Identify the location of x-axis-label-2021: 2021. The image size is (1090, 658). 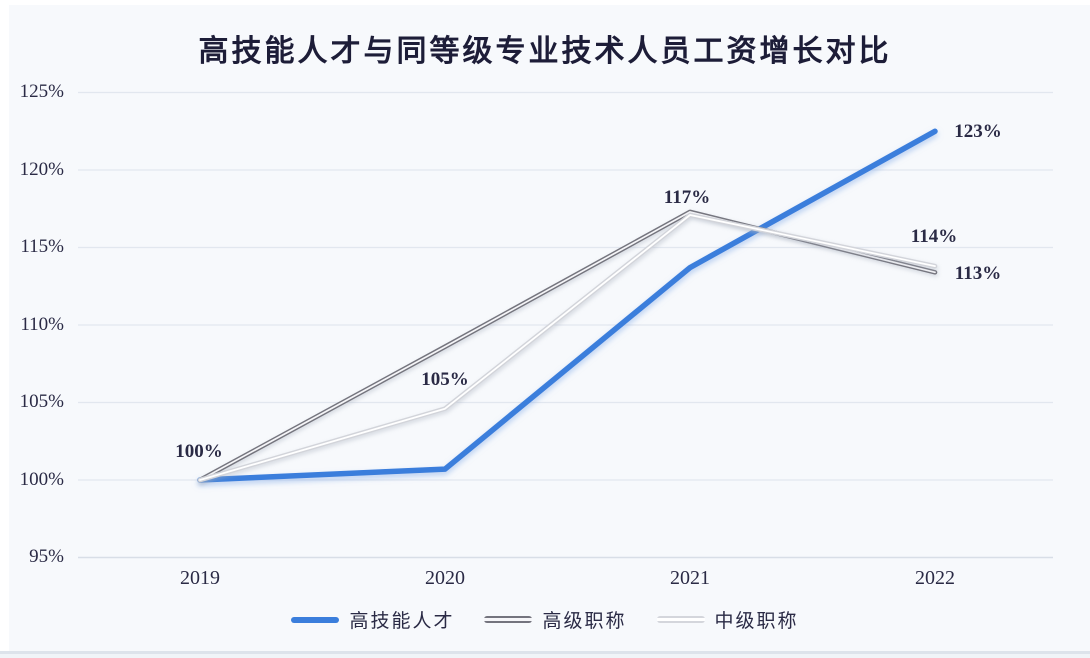
(690, 578).